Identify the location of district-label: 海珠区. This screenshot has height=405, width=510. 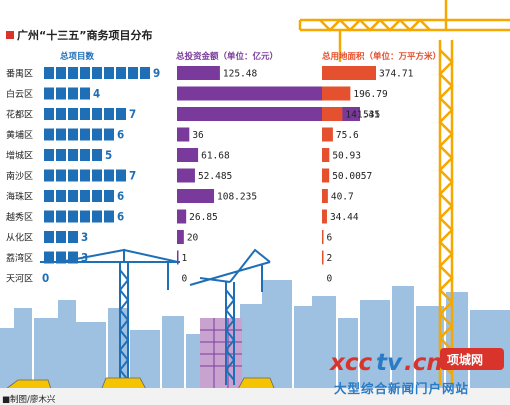
(19, 197).